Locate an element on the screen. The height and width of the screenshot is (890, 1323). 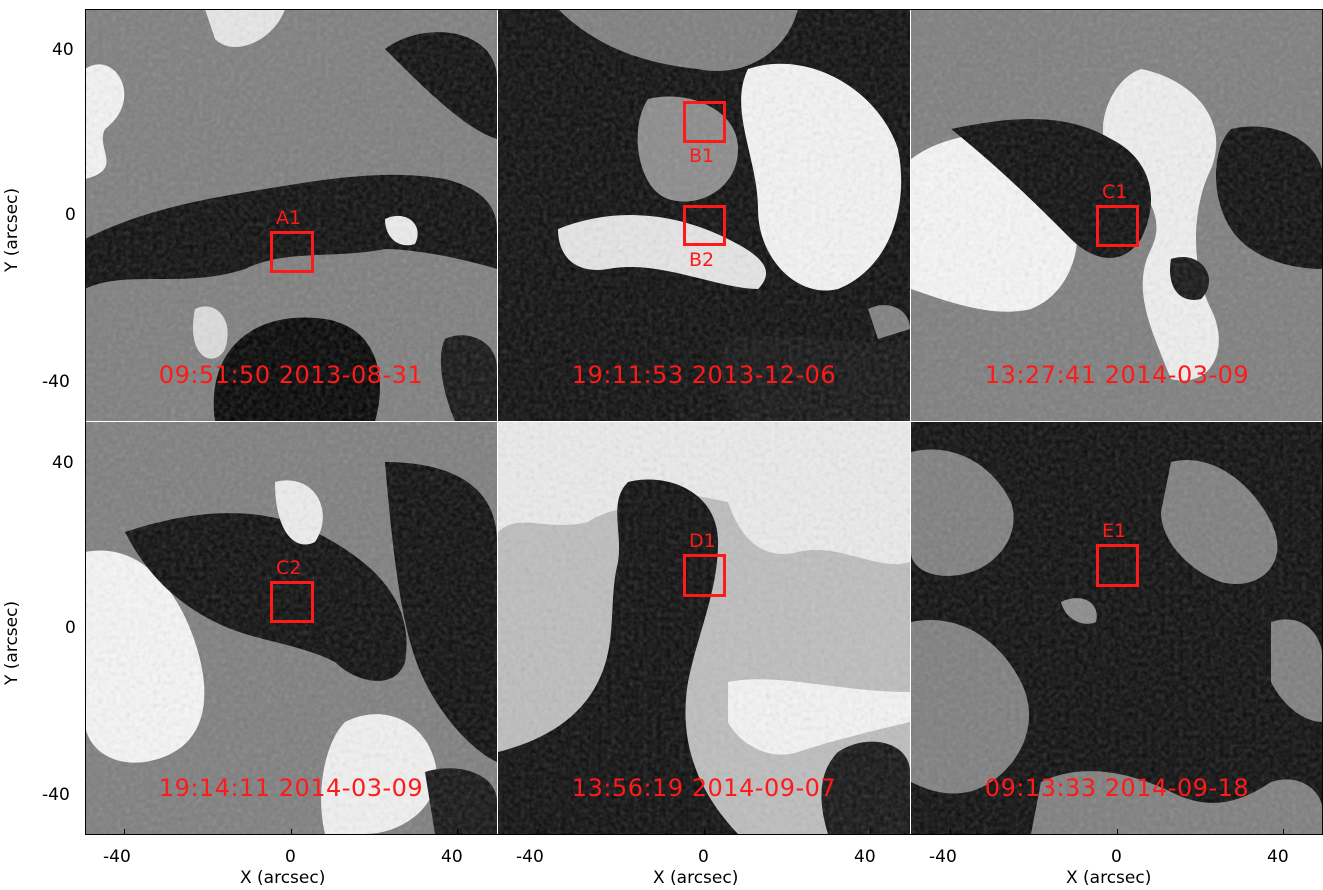
panel-1-magnetogram: A1 09:51:50 2013-08-31 is located at coordinates (291, 215).